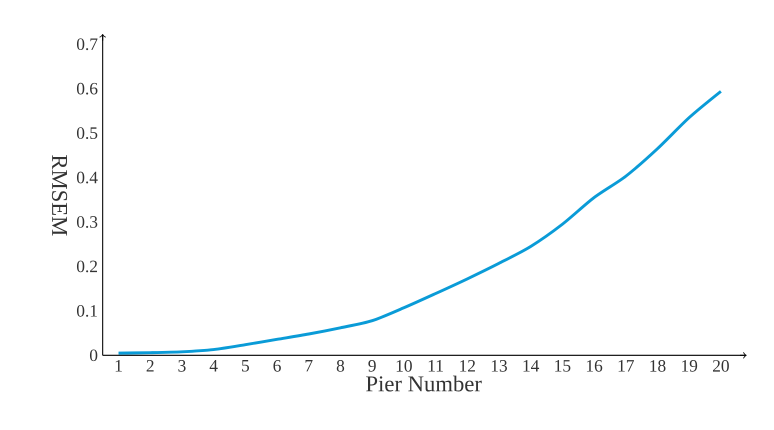 This screenshot has width=774, height=430. What do you see at coordinates (404, 366) in the screenshot?
I see `x-tick-label: 10` at bounding box center [404, 366].